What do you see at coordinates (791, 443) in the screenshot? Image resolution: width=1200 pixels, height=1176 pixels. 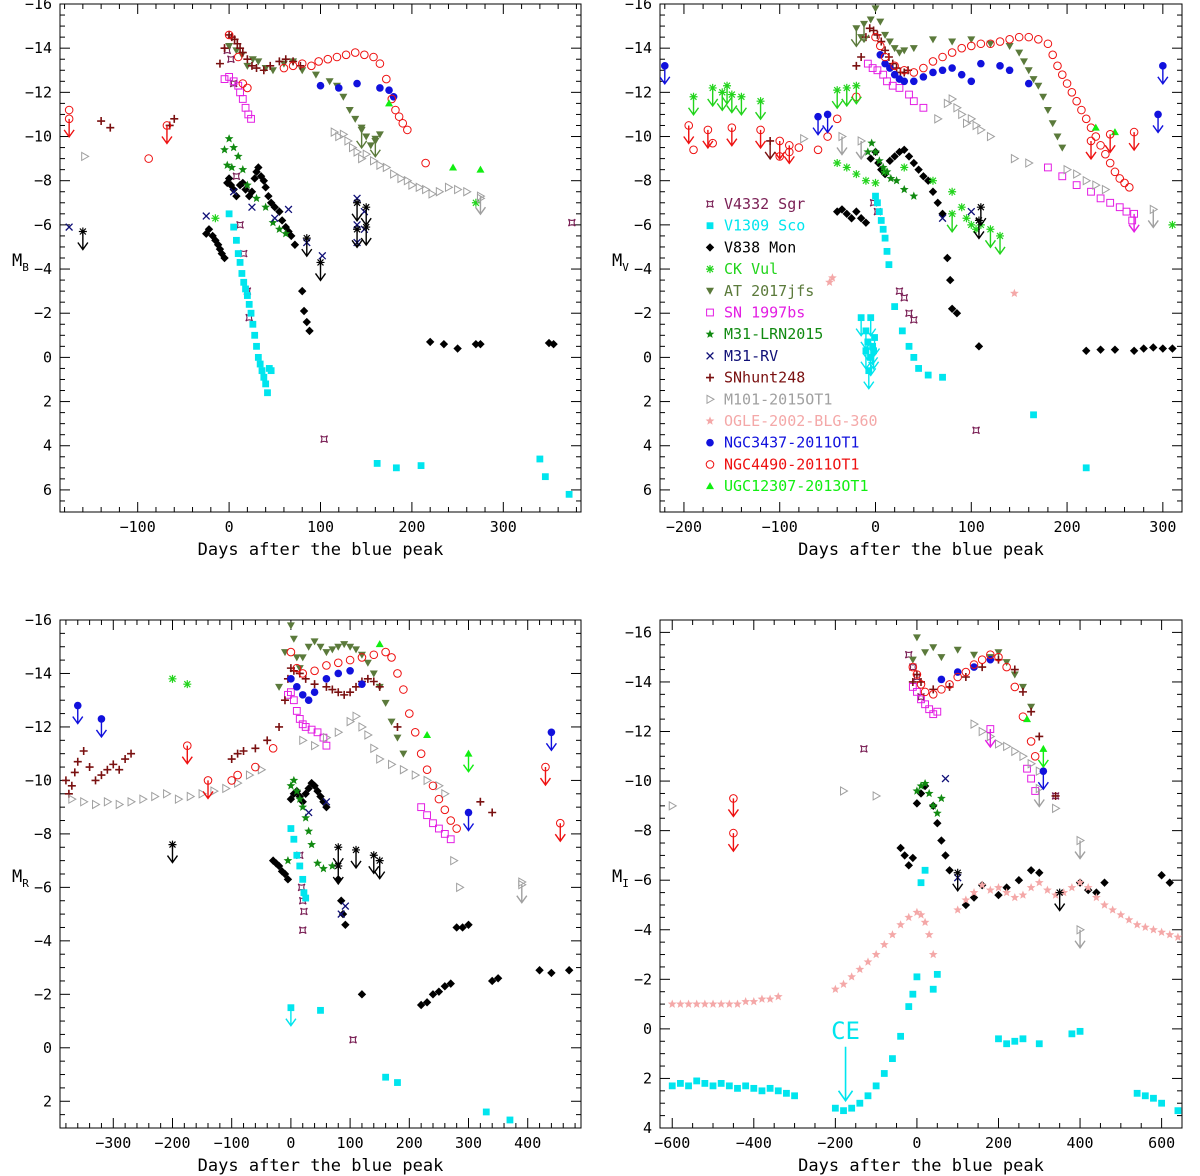 I see `legend-entry: NGC3437-2011OT1` at bounding box center [791, 443].